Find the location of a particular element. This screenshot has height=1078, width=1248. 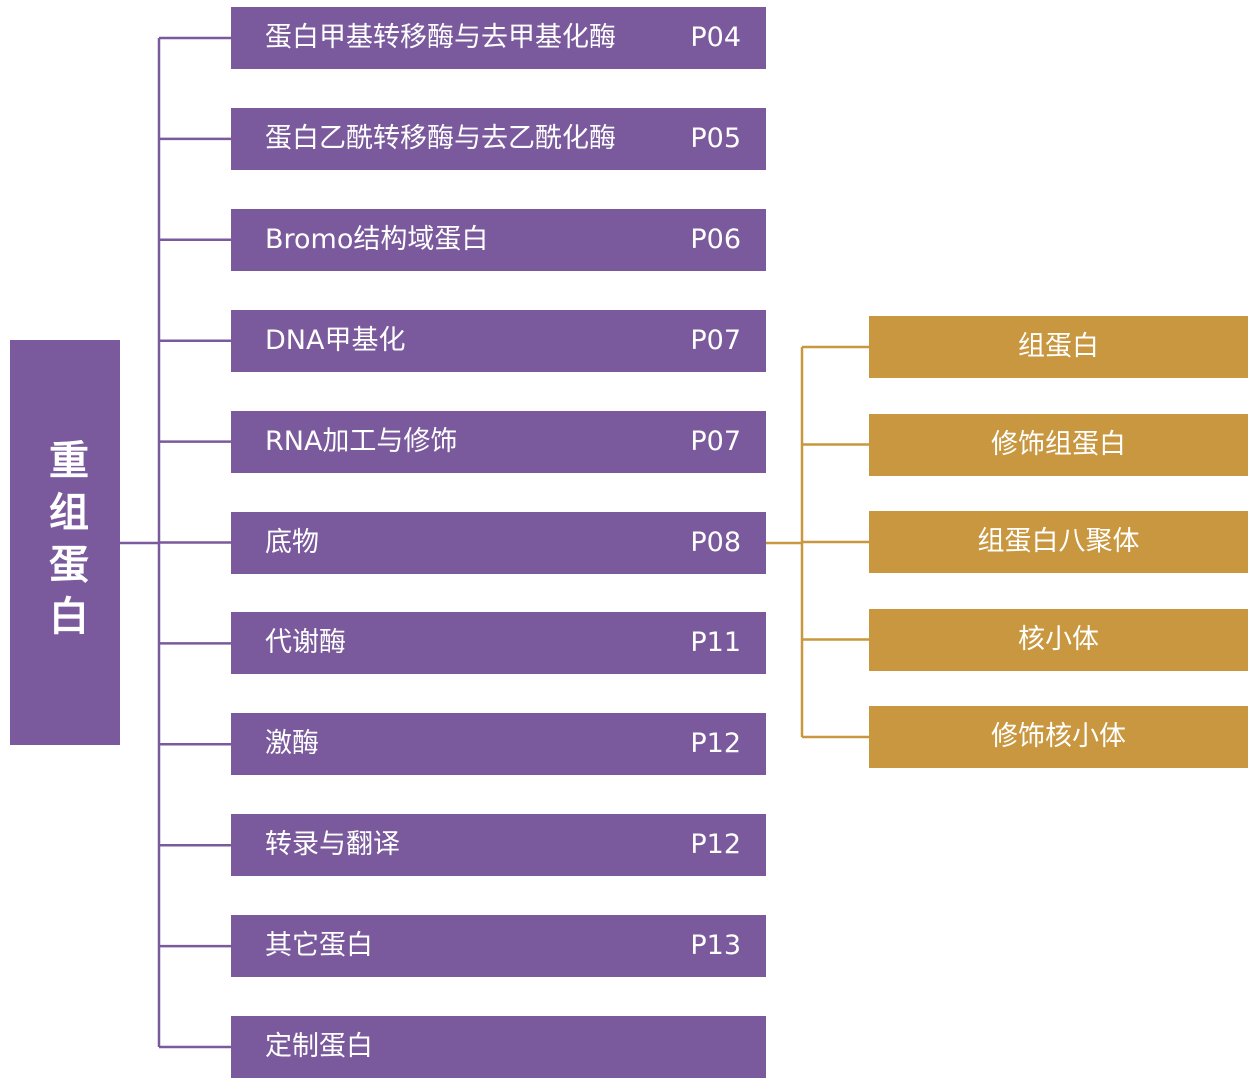

item-label: 激酶 is located at coordinates (292, 744).